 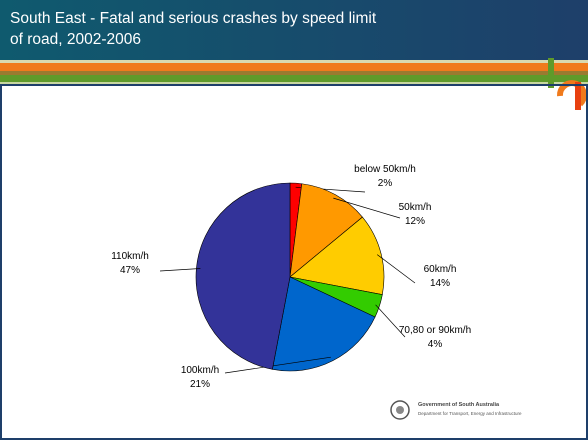 I want to click on slice-label: 110km/h, so click(x=130, y=256).